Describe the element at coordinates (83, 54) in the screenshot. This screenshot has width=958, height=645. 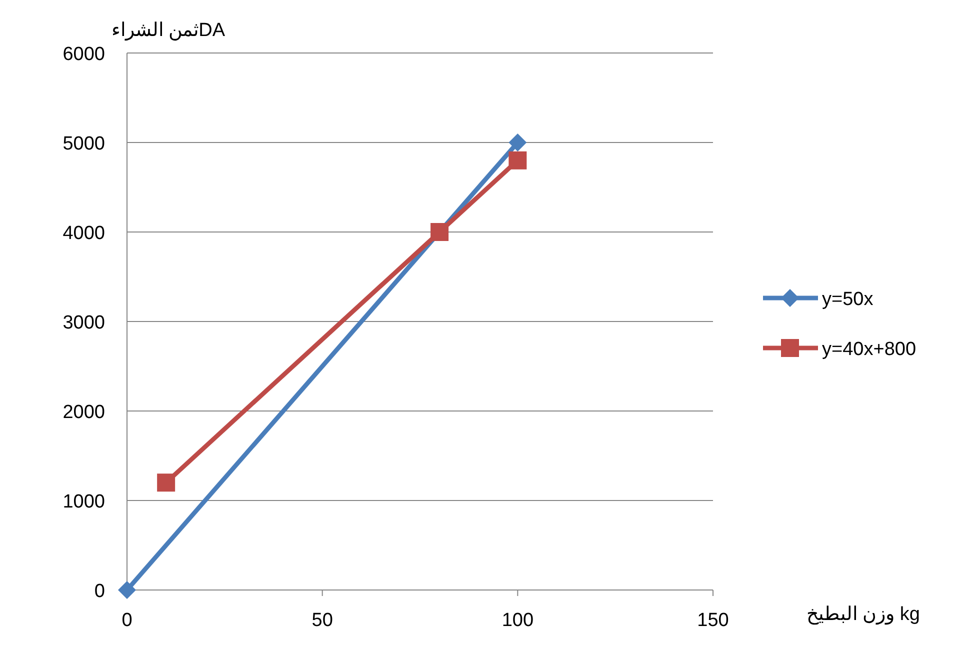
I see `y-tick-label: 6000` at that location.